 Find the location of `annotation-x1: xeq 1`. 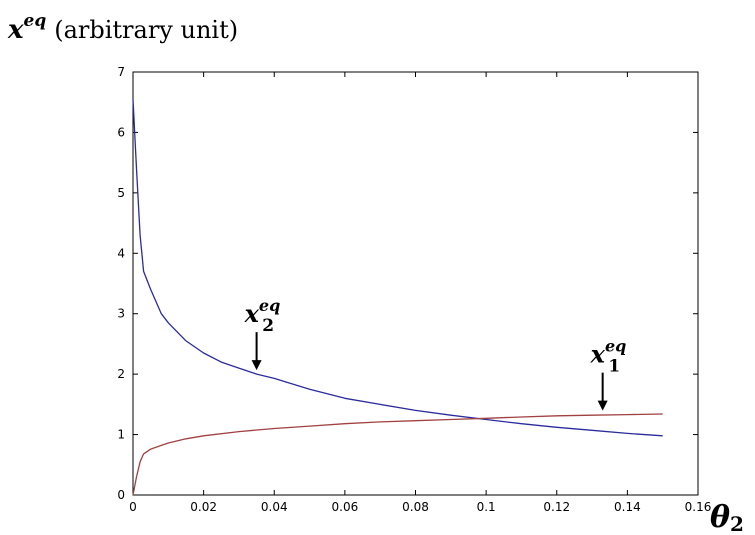

annotation-x1: xeq 1 is located at coordinates (608, 374).